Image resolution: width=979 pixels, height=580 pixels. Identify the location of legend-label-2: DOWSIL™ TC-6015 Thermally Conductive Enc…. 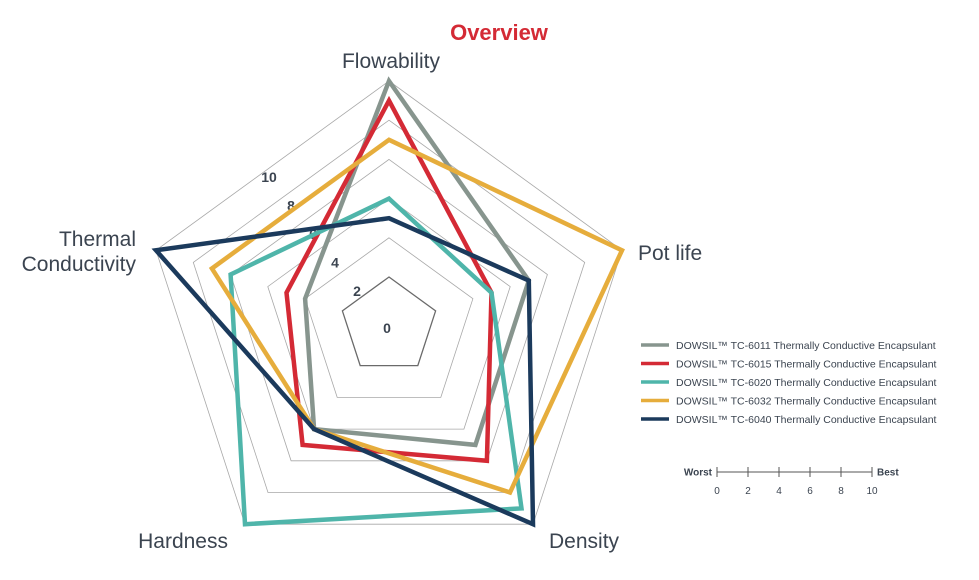
(806, 365).